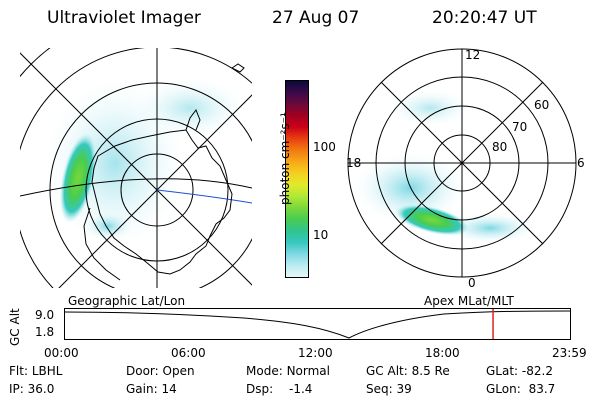 Image resolution: width=600 pixels, height=400 pixels. Describe the element at coordinates (410, 188) in the screenshot. I see `mag-aurora-faint` at that location.